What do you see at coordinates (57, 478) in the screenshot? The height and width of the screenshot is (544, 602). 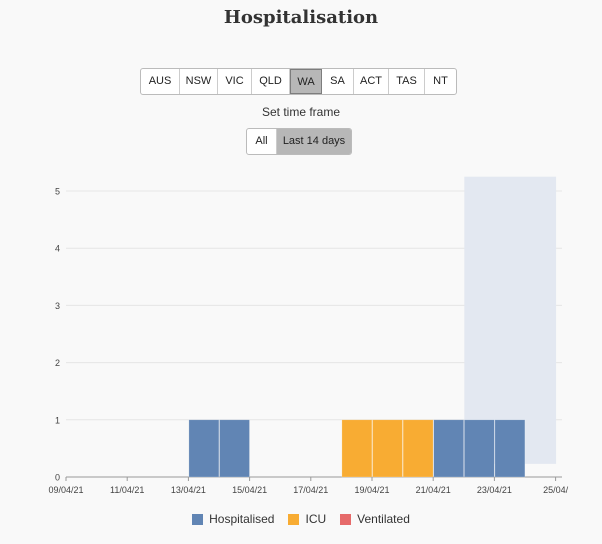 I see `y-tick-label: 0` at bounding box center [57, 478].